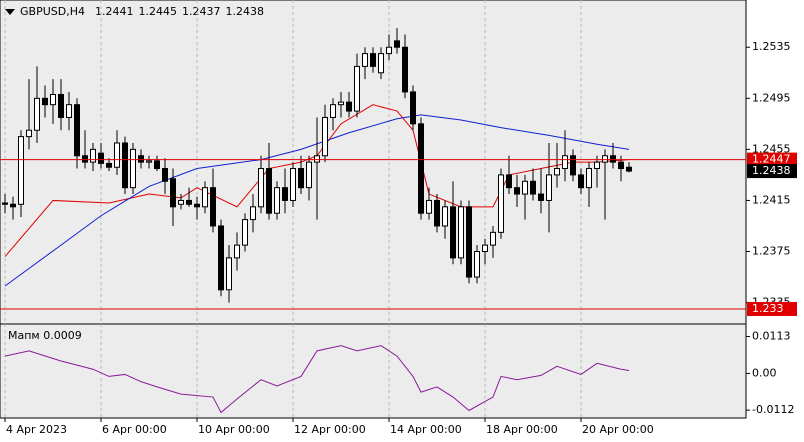  What do you see at coordinates (52, 11) in the screenshot?
I see `symbol: GBPUSD,H4` at bounding box center [52, 11].